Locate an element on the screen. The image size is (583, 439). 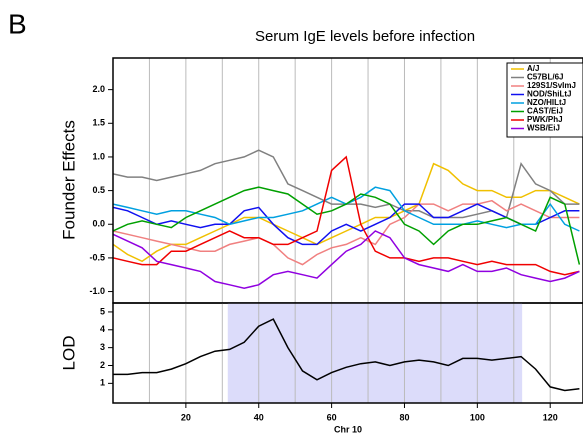
x-tick-label: 60 is located at coordinates (332, 417).